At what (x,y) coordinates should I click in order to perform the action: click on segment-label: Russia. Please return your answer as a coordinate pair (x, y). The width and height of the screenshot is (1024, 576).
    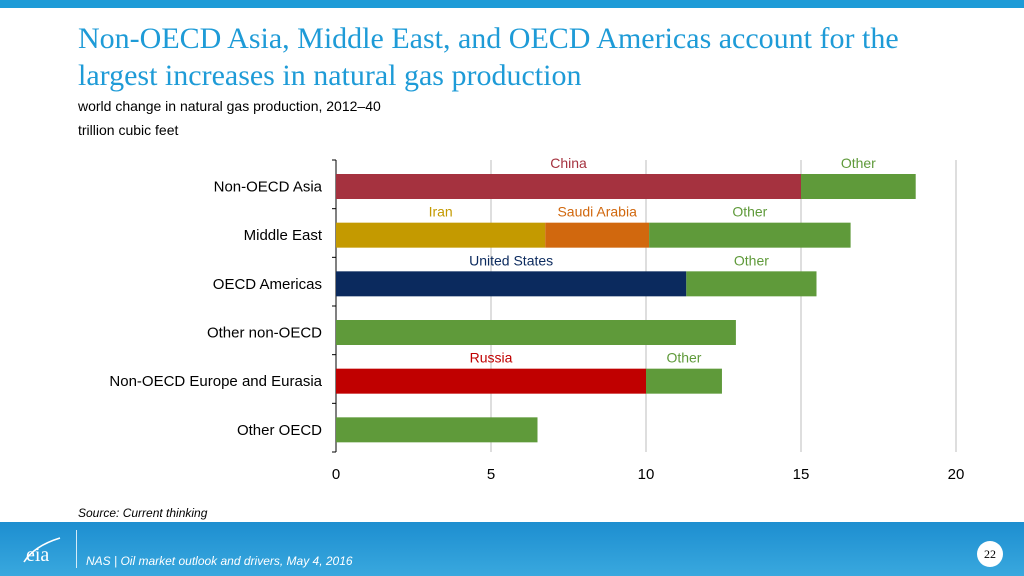
    Looking at the image, I should click on (491, 358).